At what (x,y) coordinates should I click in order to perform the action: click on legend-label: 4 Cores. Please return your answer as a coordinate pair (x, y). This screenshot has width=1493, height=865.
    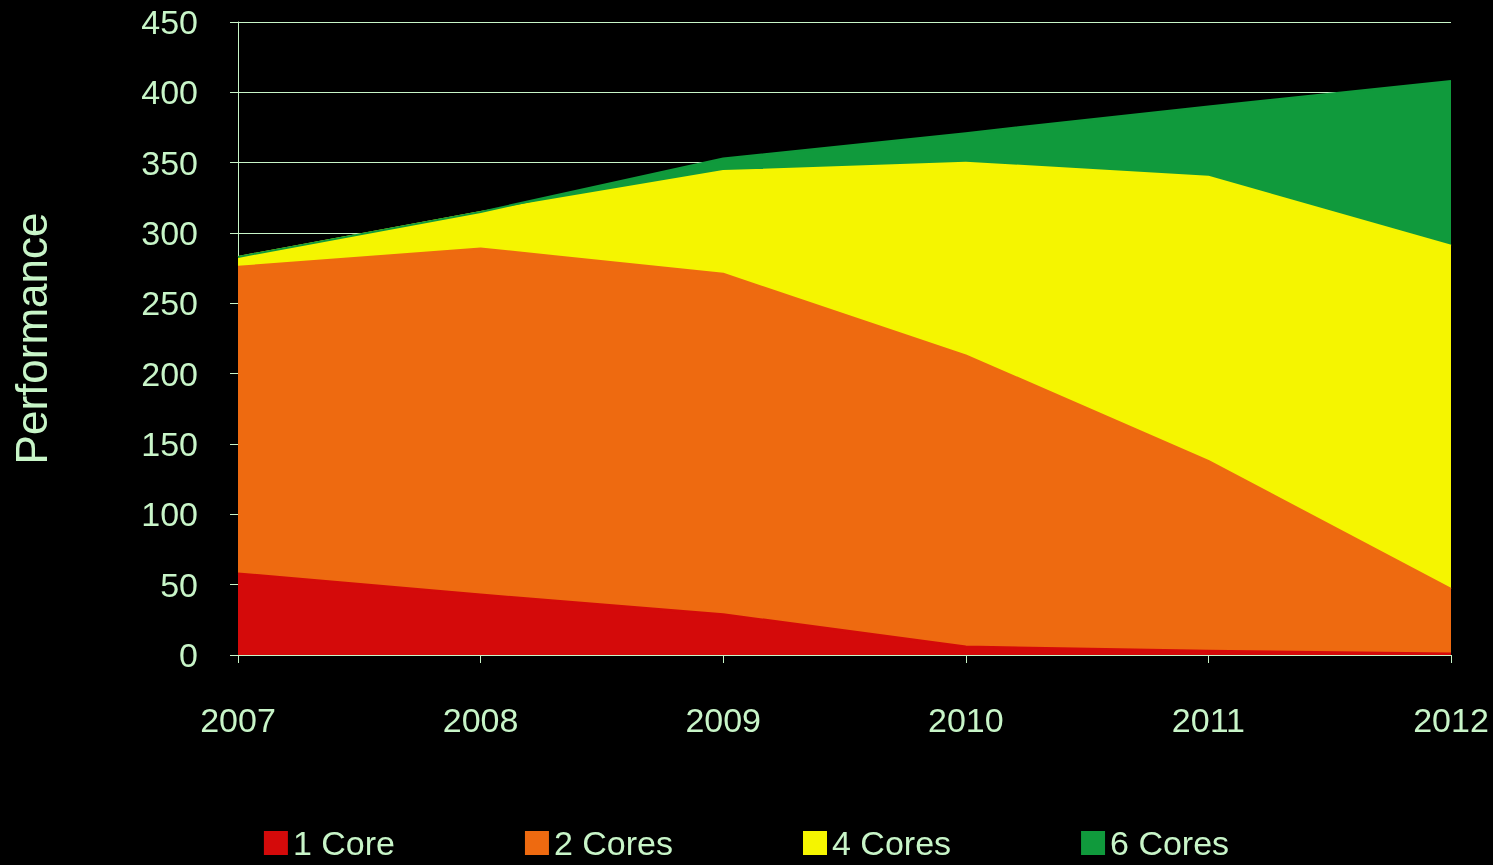
    Looking at the image, I should click on (892, 843).